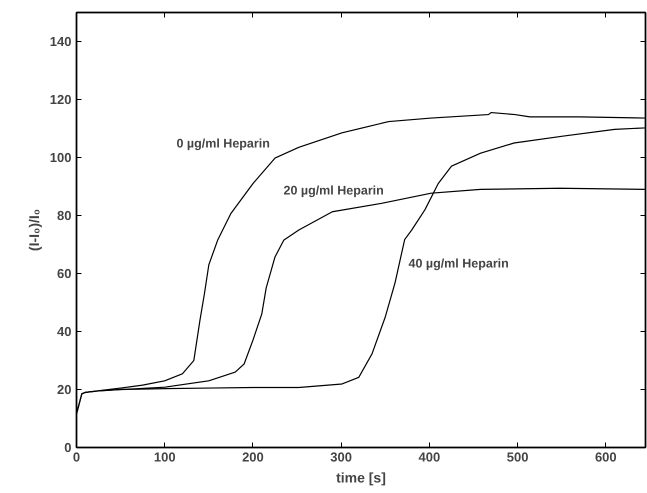 The width and height of the screenshot is (647, 493). Describe the element at coordinates (61, 99) in the screenshot. I see `y-tick-label: 120` at that location.